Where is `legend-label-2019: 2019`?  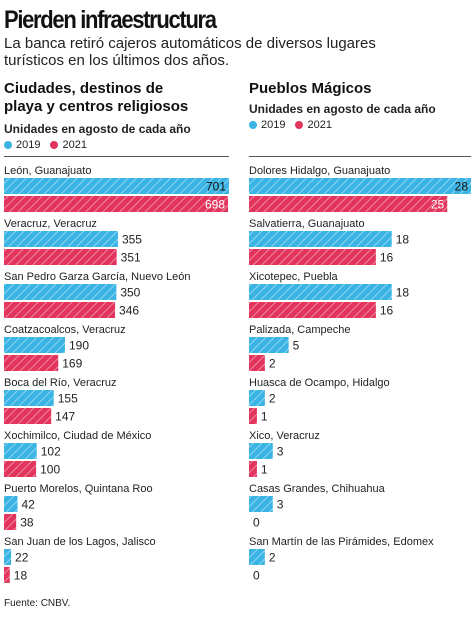 legend-label-2019: 2019 is located at coordinates (28, 145).